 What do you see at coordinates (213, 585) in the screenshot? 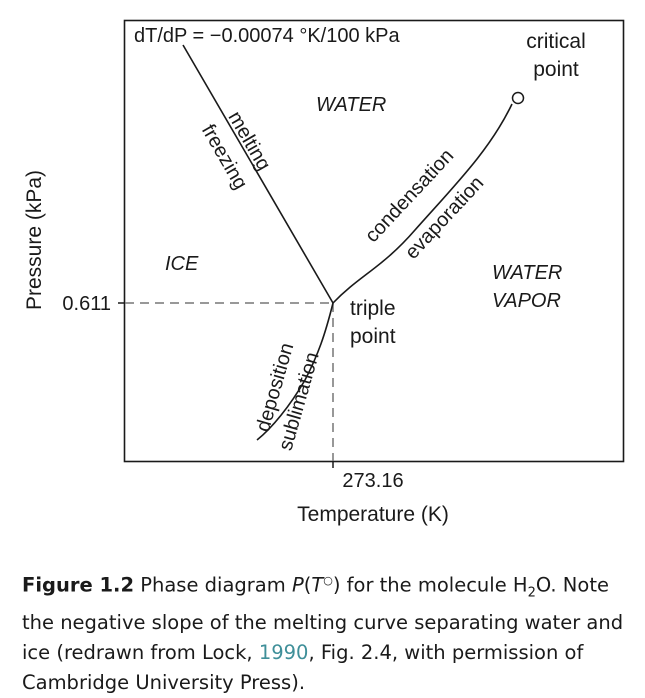
I see `caption-text-part1: Phase diagram` at bounding box center [213, 585].